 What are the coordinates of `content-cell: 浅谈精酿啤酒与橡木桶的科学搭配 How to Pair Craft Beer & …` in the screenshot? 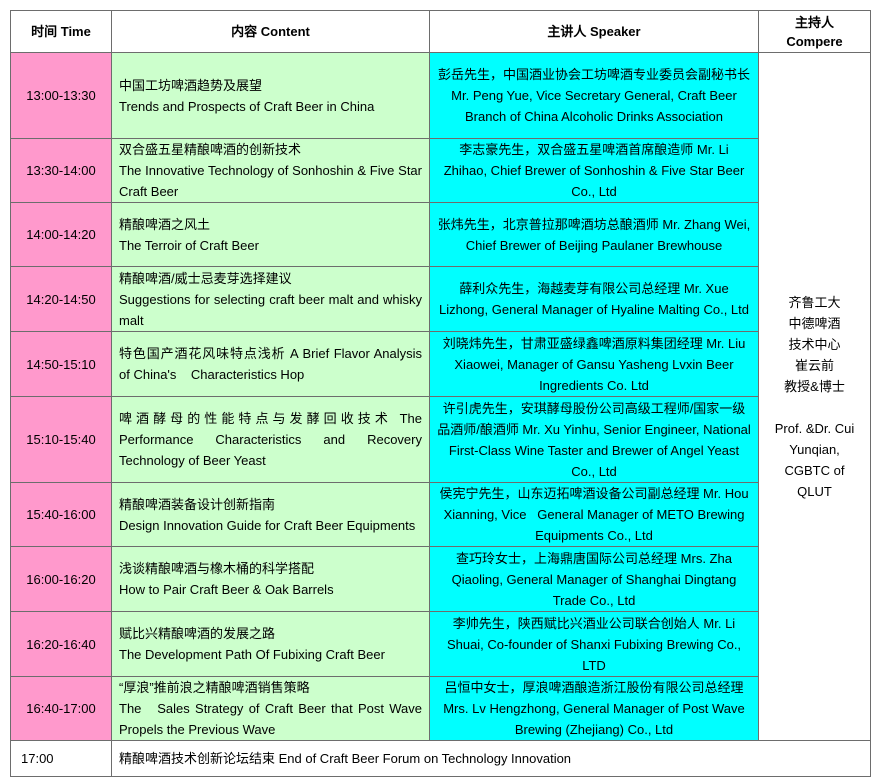 It's located at (270, 579).